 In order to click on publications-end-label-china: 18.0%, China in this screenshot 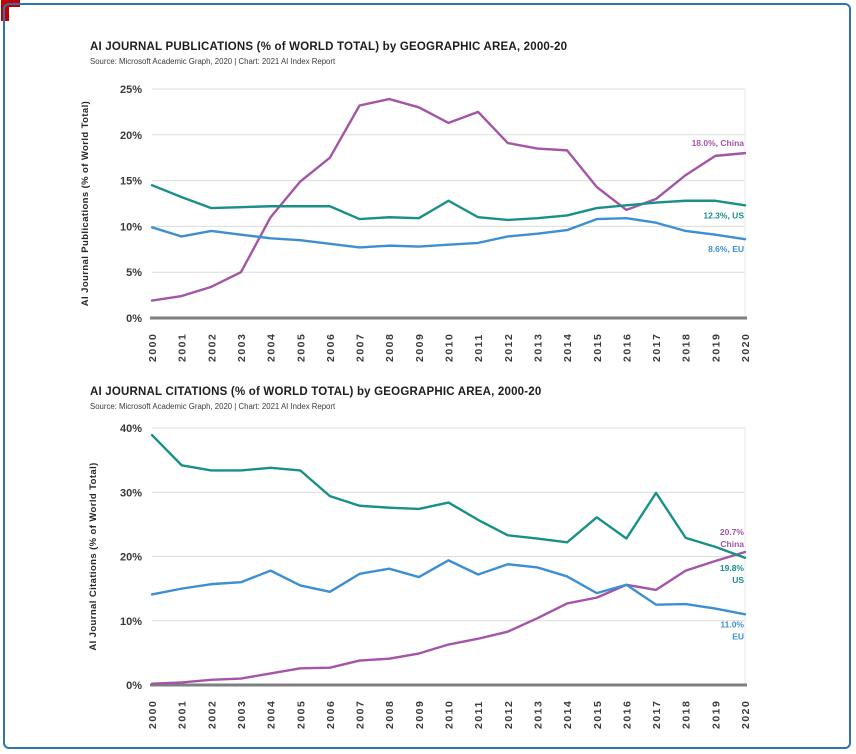, I will do `click(718, 143)`.